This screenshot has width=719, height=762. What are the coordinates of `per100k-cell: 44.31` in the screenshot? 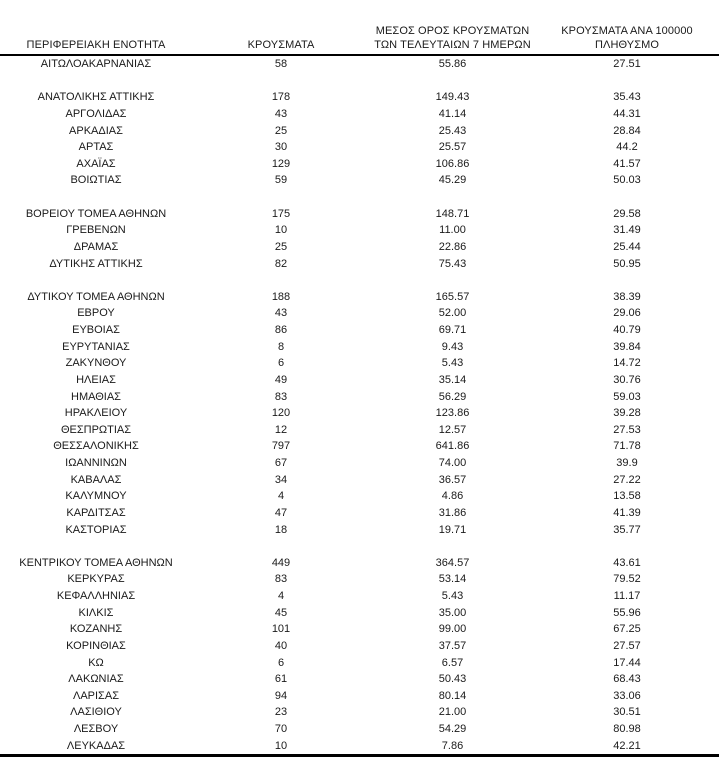 It's located at (627, 113).